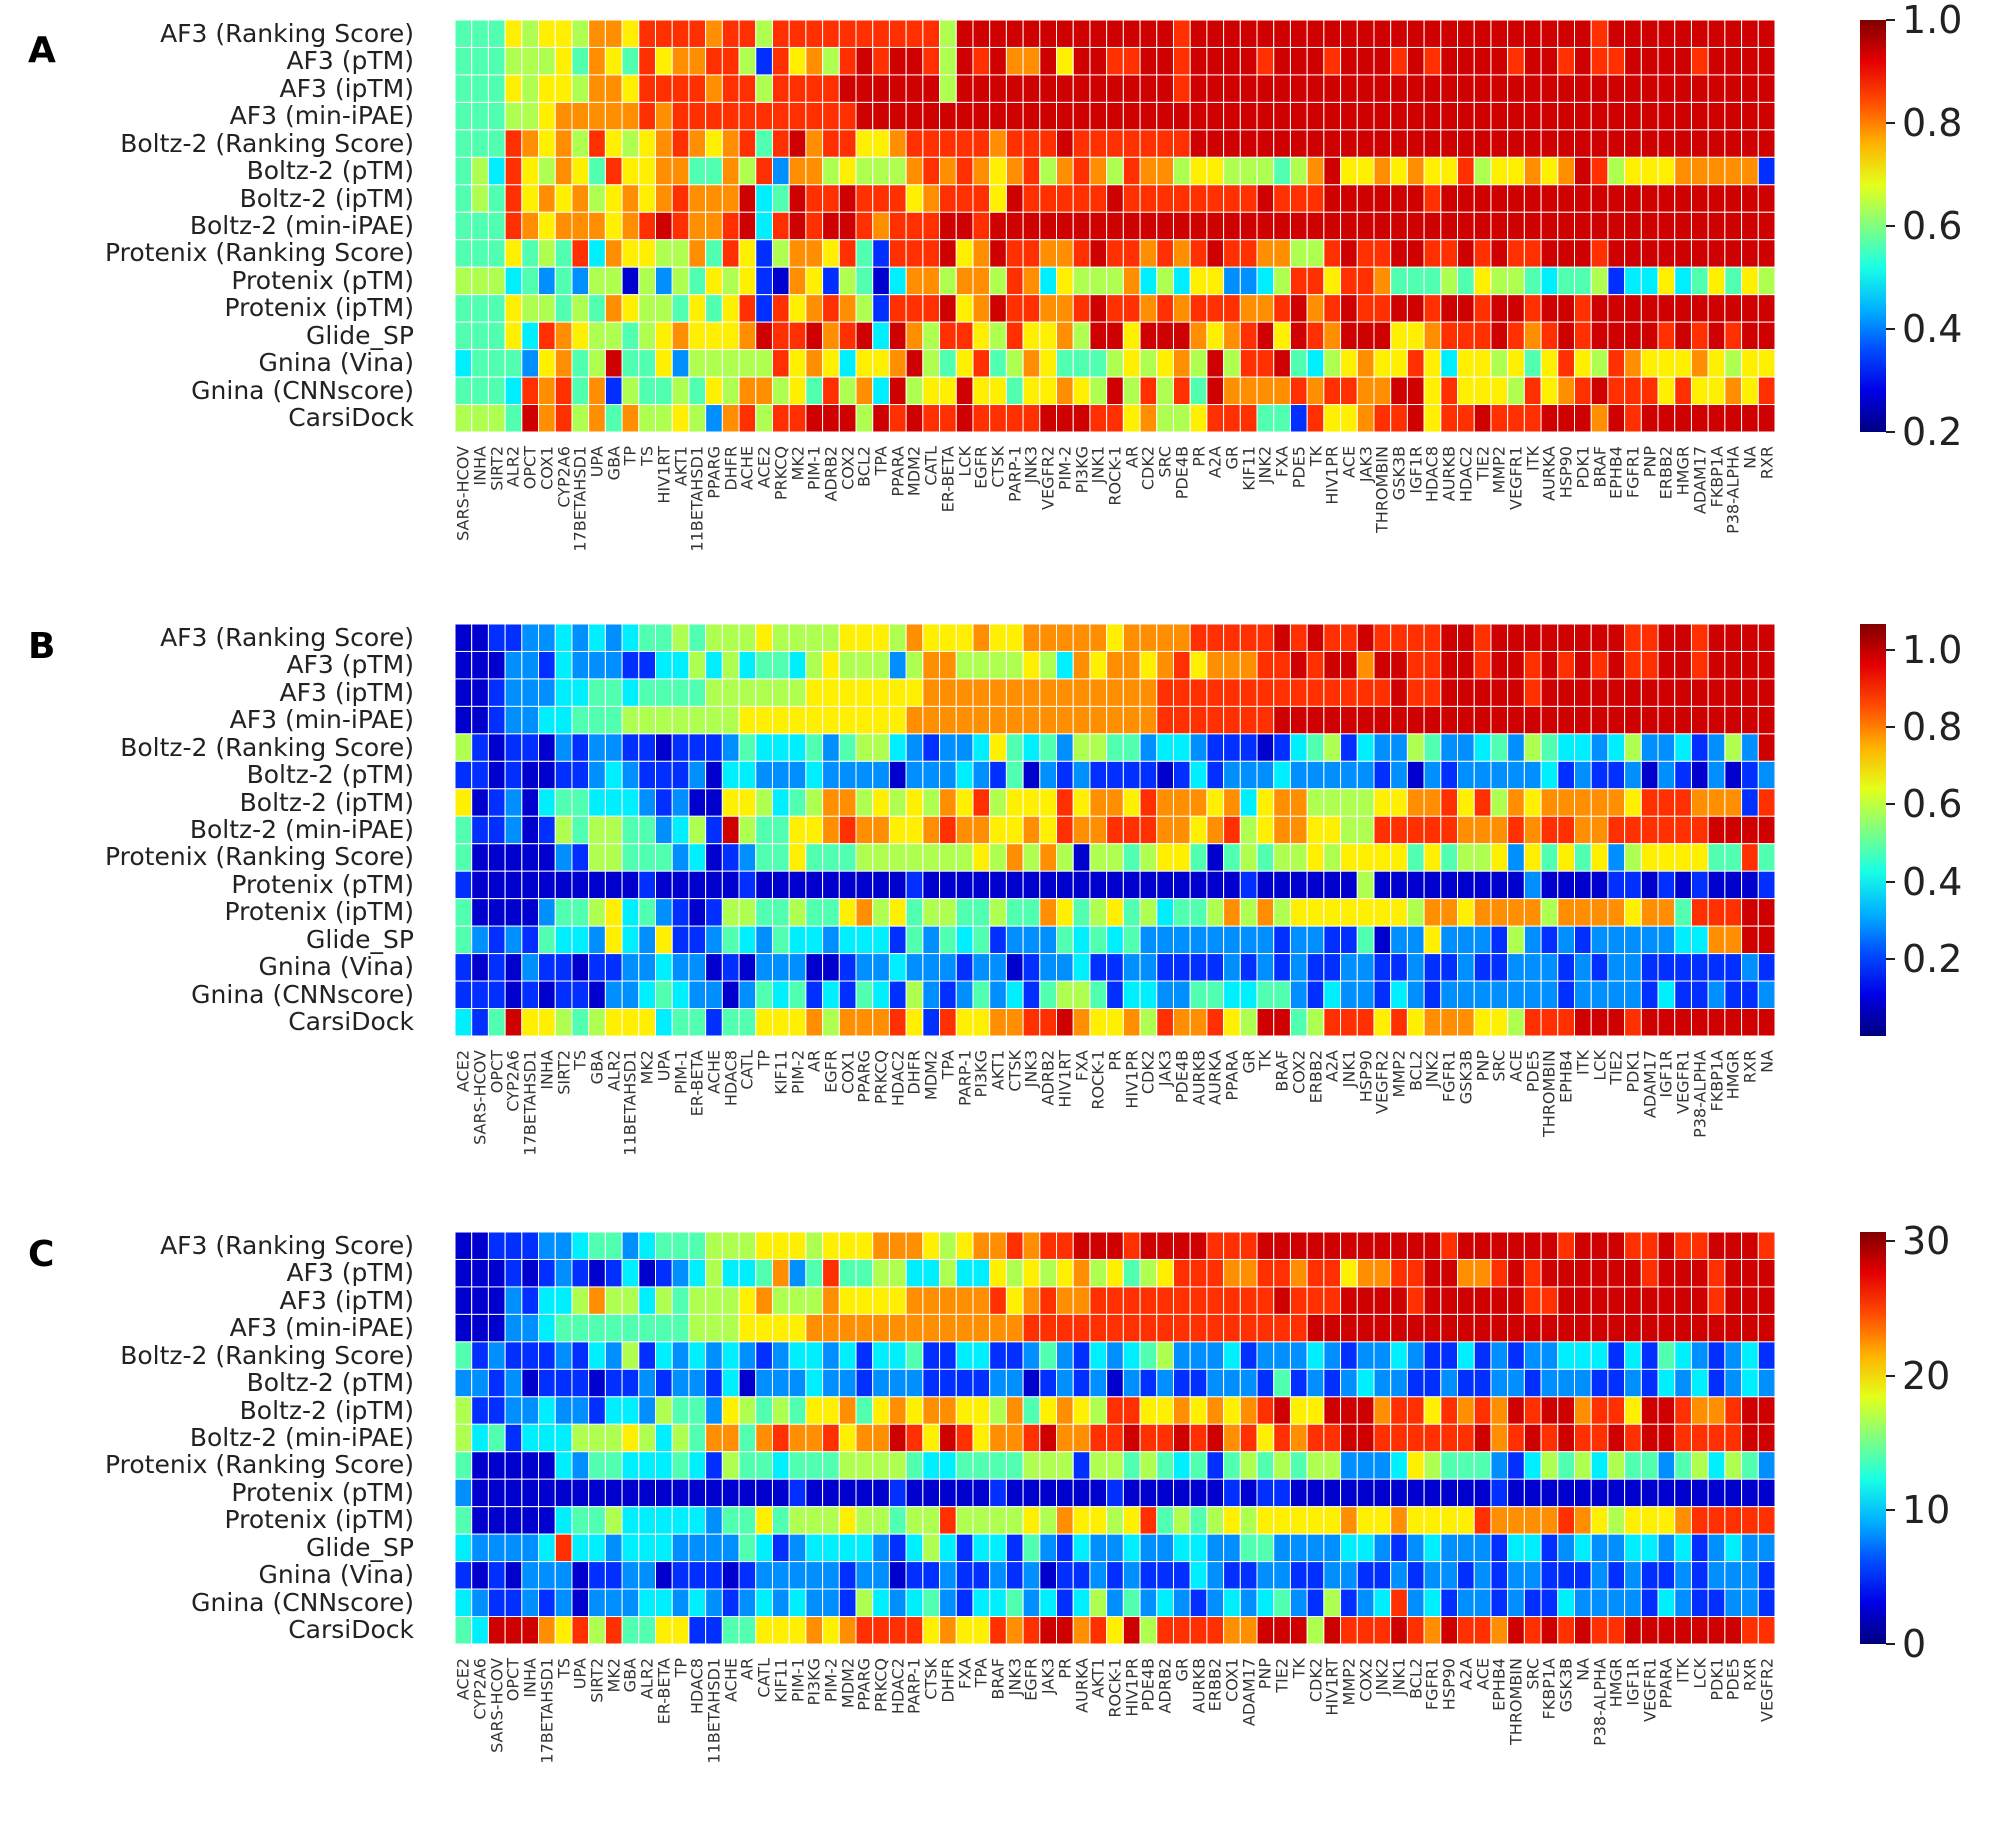 The image size is (2008, 1843). I want to click on colorbar-tick, so click(1890, 804).